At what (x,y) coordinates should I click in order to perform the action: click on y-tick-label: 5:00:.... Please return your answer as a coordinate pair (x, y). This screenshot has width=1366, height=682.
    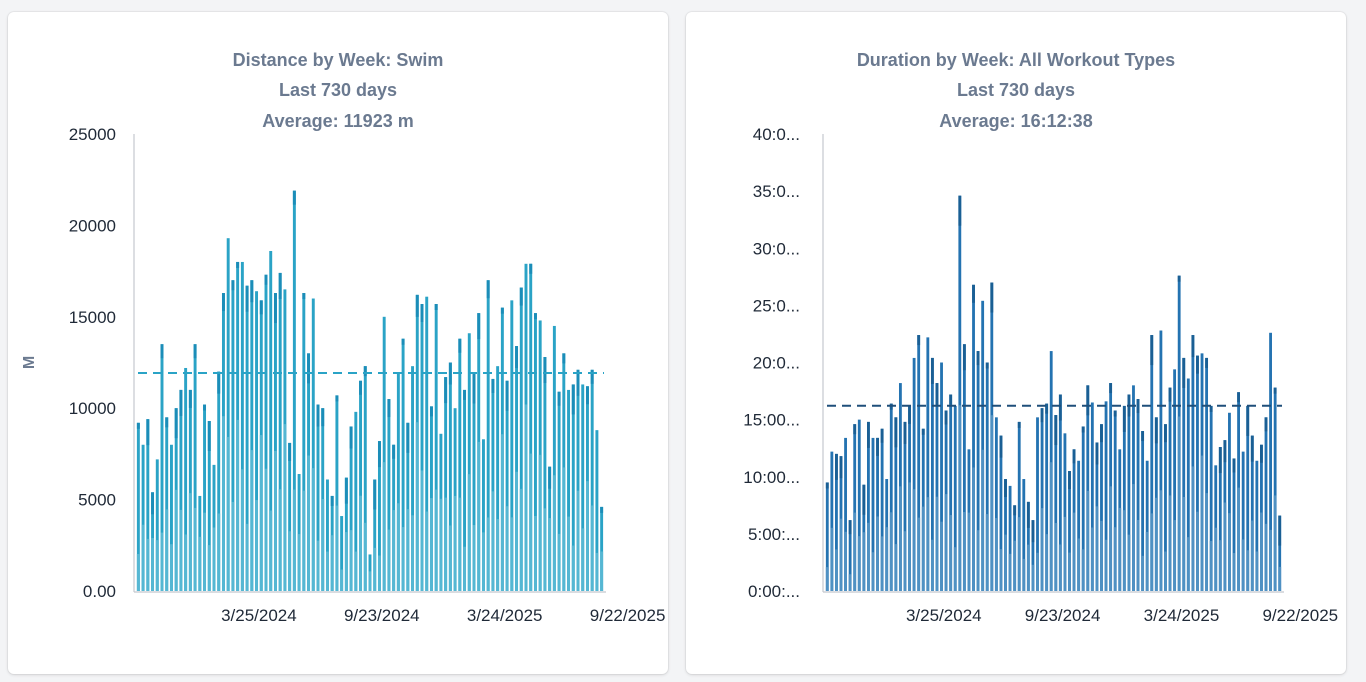
    Looking at the image, I should click on (774, 534).